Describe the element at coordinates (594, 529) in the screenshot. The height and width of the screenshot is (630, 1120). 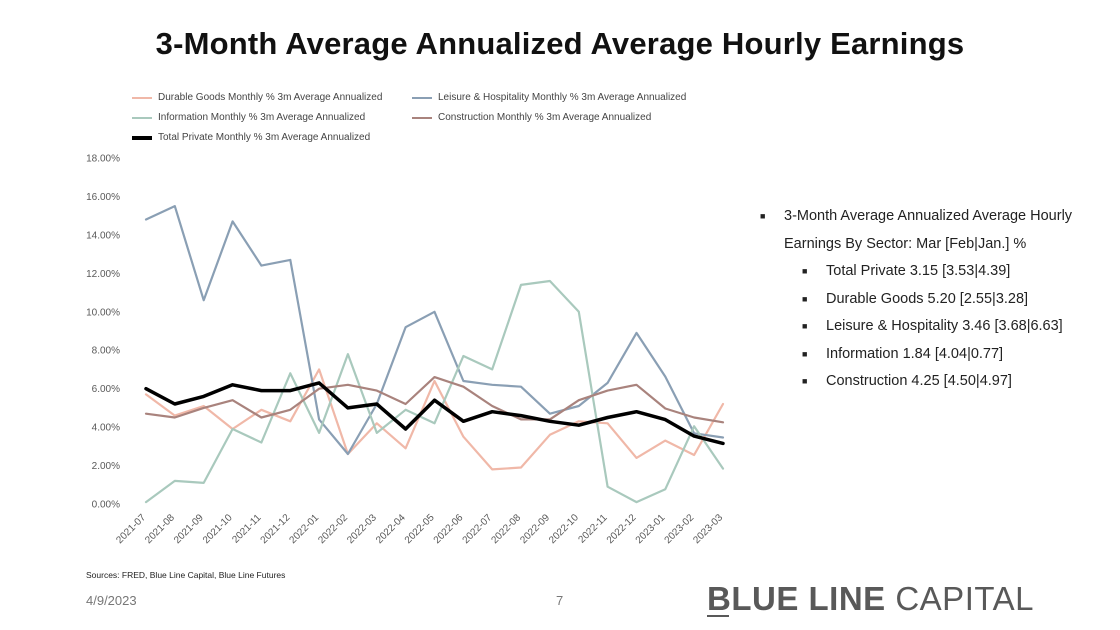
I see `x-tick-label: 2022-11` at that location.